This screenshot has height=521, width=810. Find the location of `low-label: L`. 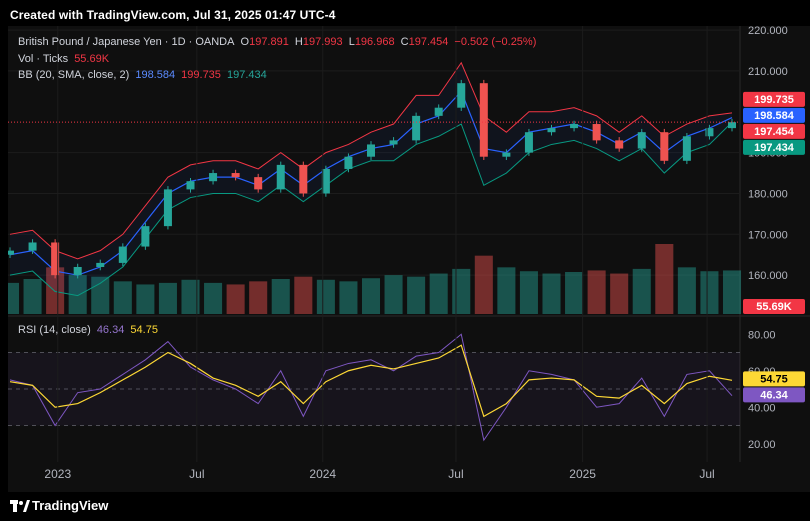

low-label: L is located at coordinates (351, 42).